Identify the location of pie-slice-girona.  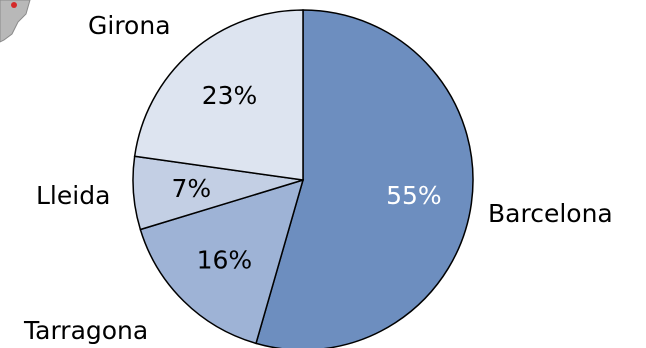
(218, 95).